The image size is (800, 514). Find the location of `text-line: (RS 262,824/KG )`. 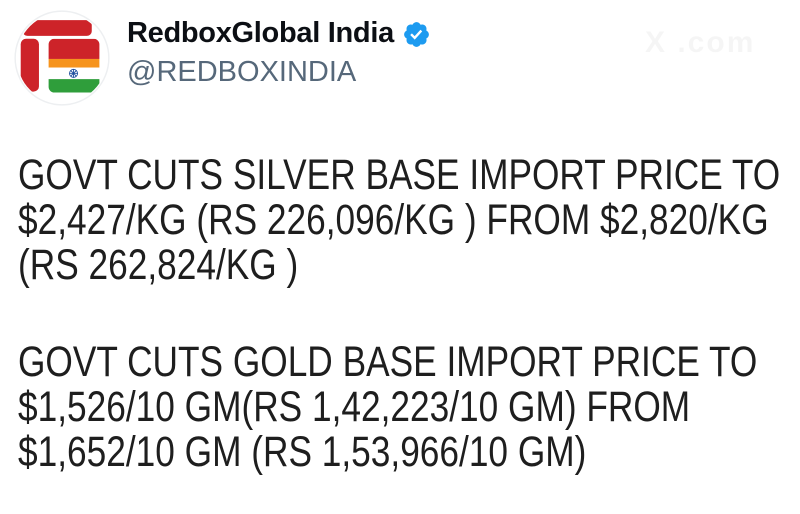

text-line: (RS 262,824/KG ) is located at coordinates (158, 265).